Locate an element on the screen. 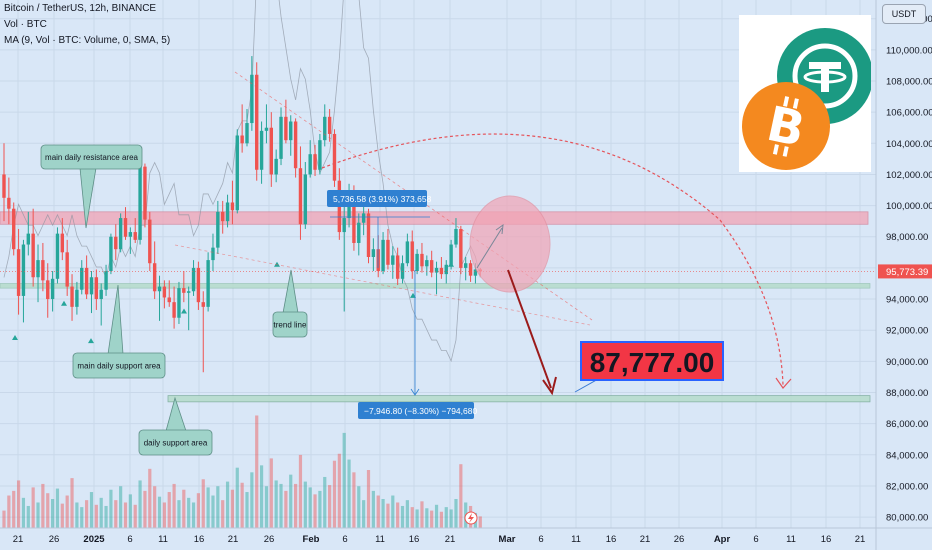 This screenshot has width=932, height=550. time-tick-label: Feb is located at coordinates (311, 539).